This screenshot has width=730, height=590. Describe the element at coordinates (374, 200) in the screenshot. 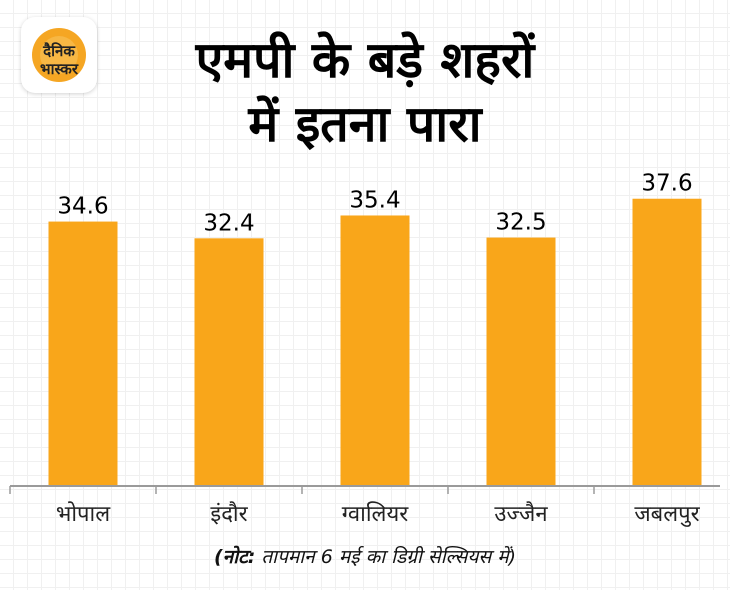

I see `bar-value-label: 35.4` at that location.